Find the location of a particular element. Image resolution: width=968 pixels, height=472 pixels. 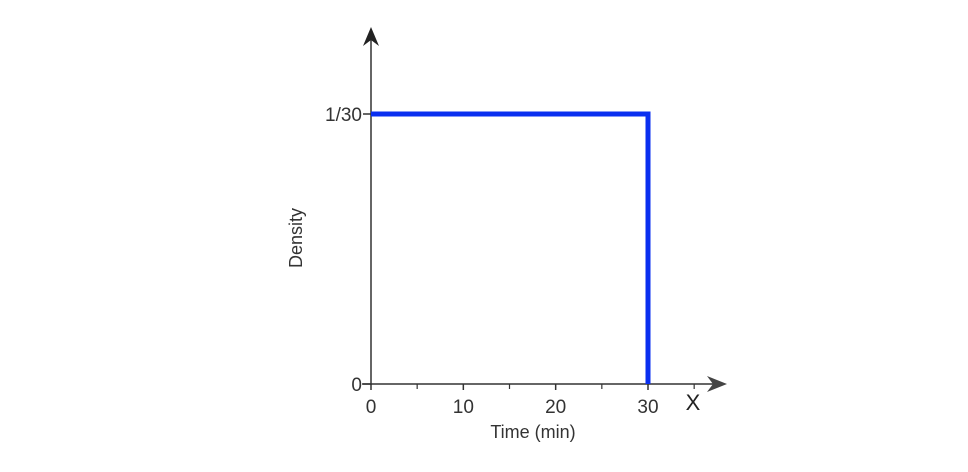

x-tick-label: 20 is located at coordinates (555, 407).